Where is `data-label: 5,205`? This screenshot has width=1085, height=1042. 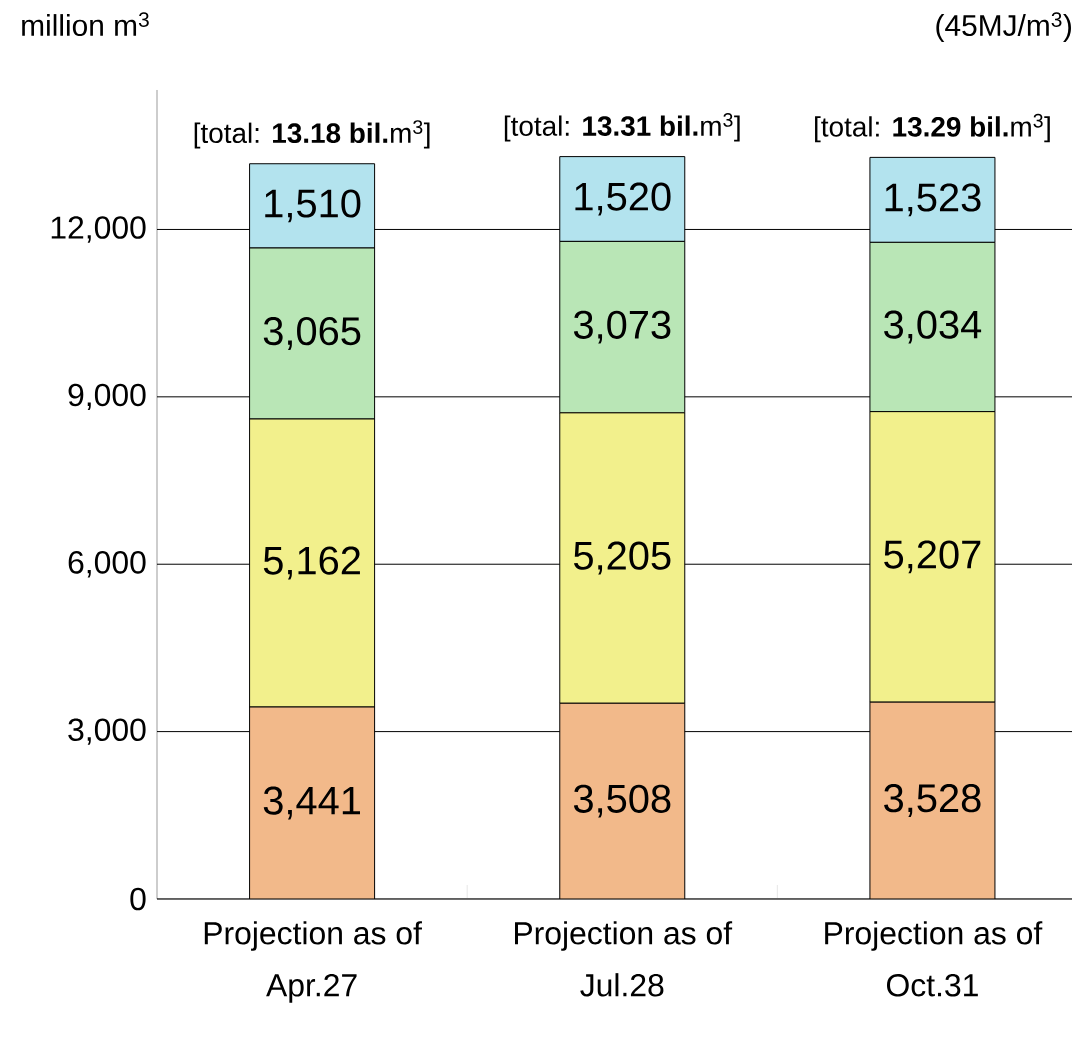 data-label: 5,205 is located at coordinates (622, 558).